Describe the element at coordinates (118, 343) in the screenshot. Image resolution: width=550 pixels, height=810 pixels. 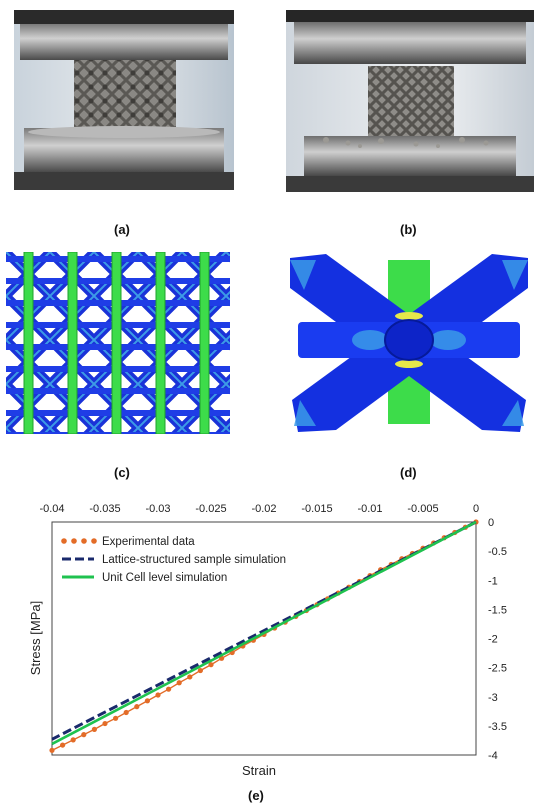
I see `fem-lattice-sample-c` at that location.